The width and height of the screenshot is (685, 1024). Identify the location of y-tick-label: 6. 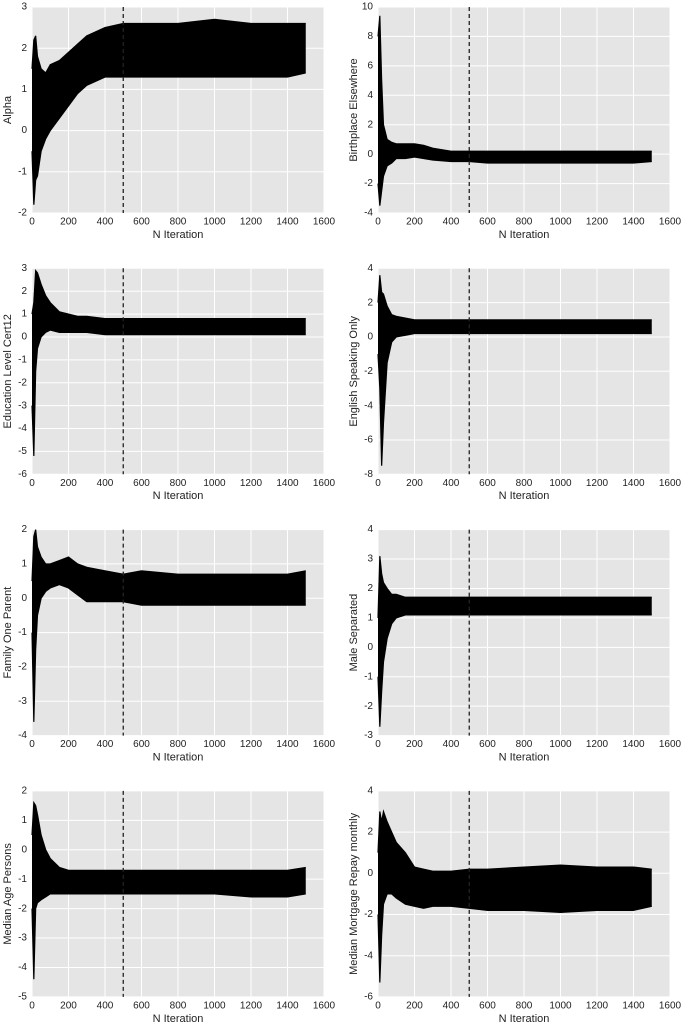
(370, 65).